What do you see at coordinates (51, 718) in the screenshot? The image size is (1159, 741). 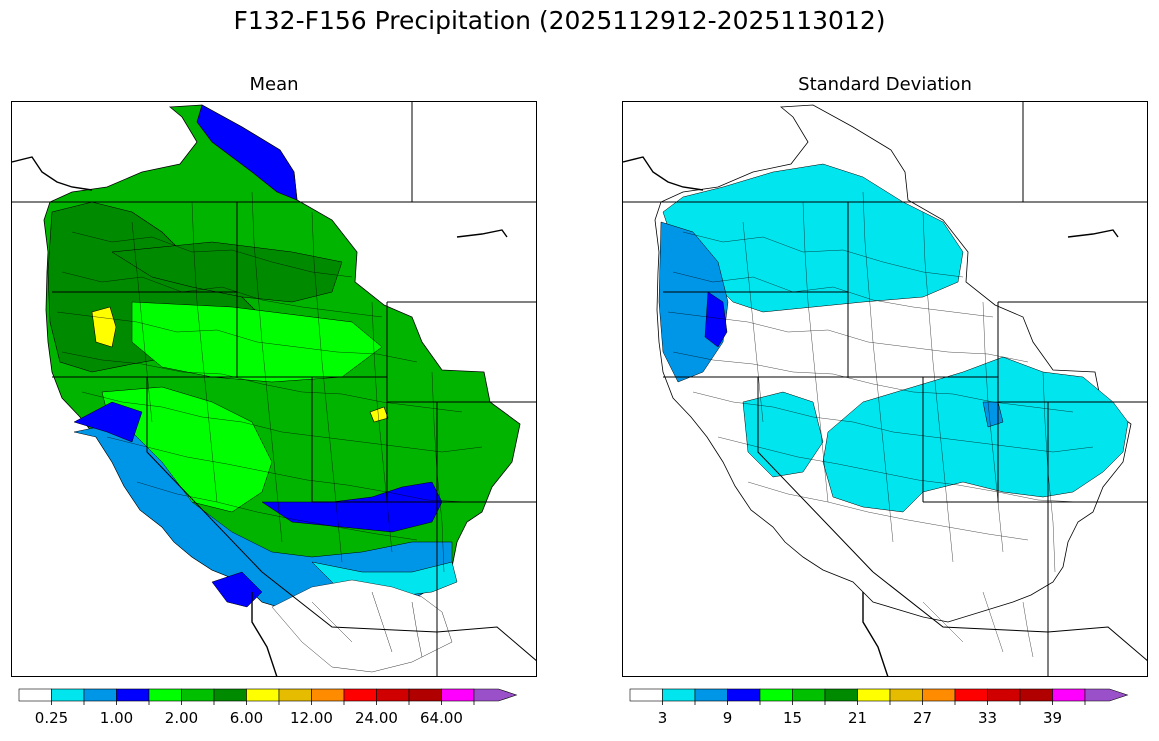 I see `mean-tick-label: 0.25` at bounding box center [51, 718].